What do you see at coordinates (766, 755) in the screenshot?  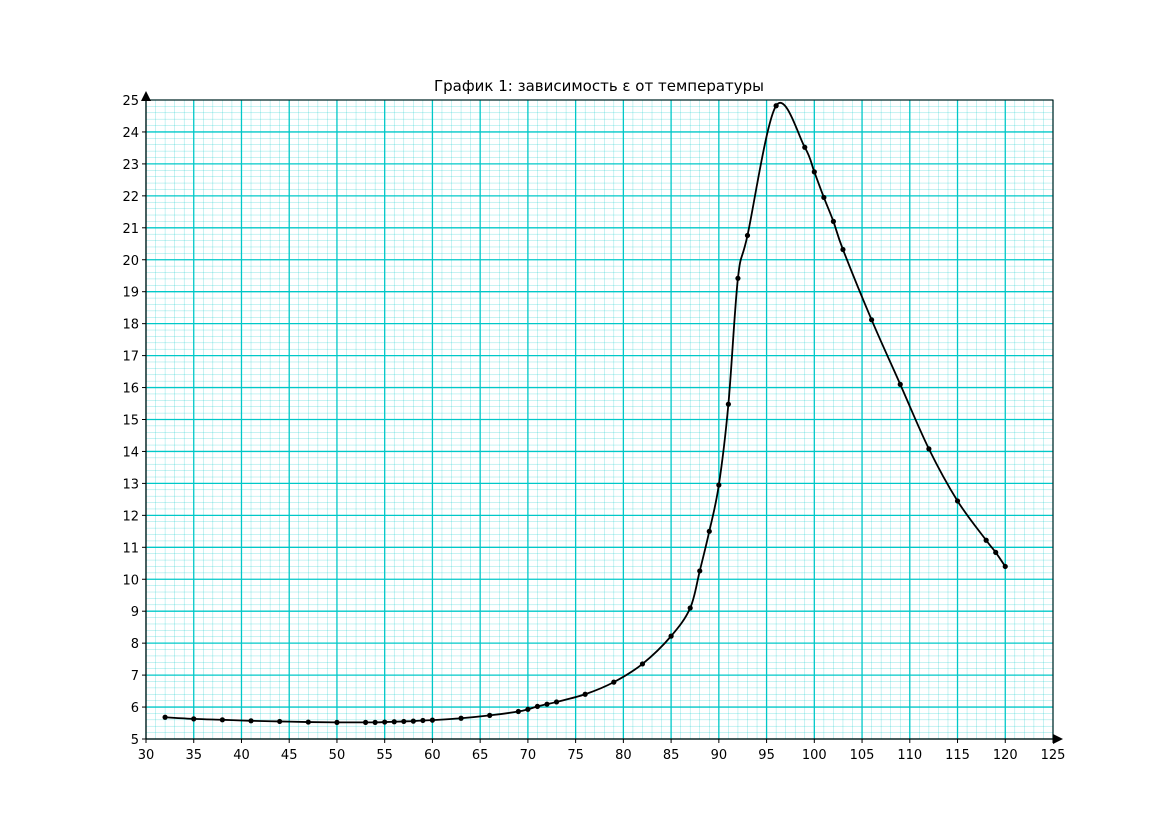 I see `x-tick-label: 95` at bounding box center [766, 755].